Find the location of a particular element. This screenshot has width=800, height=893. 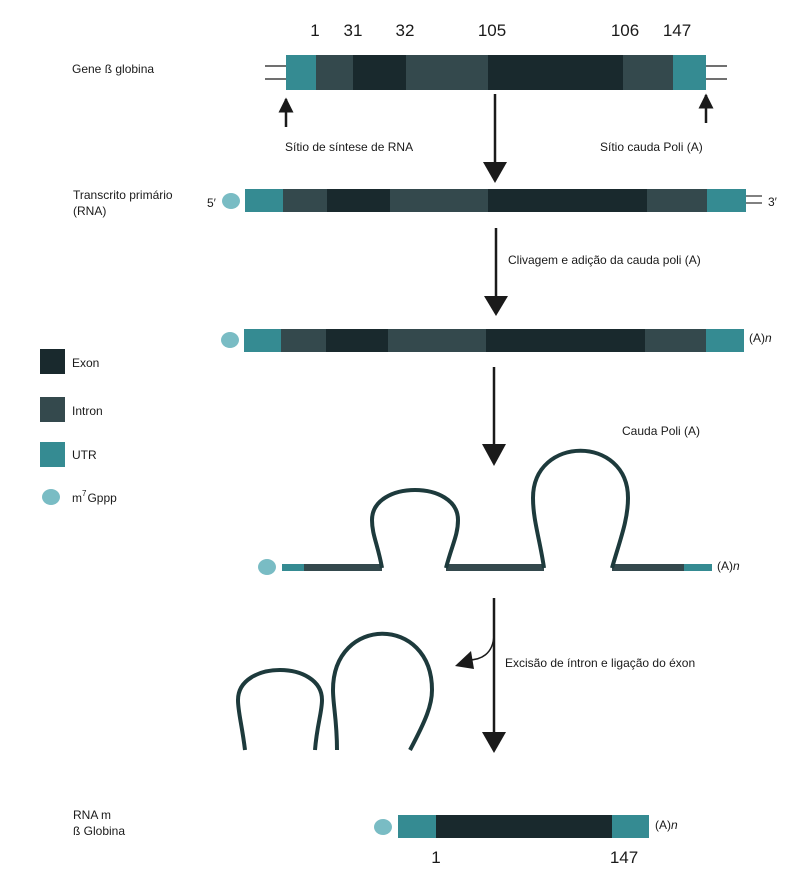

mrna-coding-region is located at coordinates (524, 826).